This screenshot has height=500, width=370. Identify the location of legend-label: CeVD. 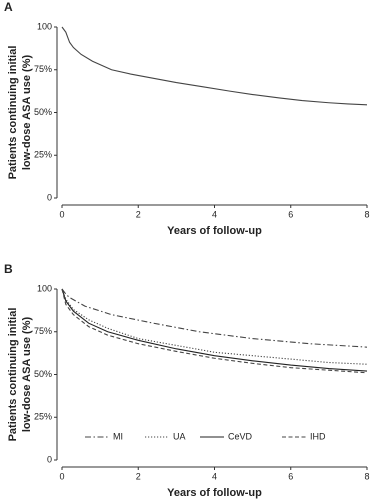
(240, 436).